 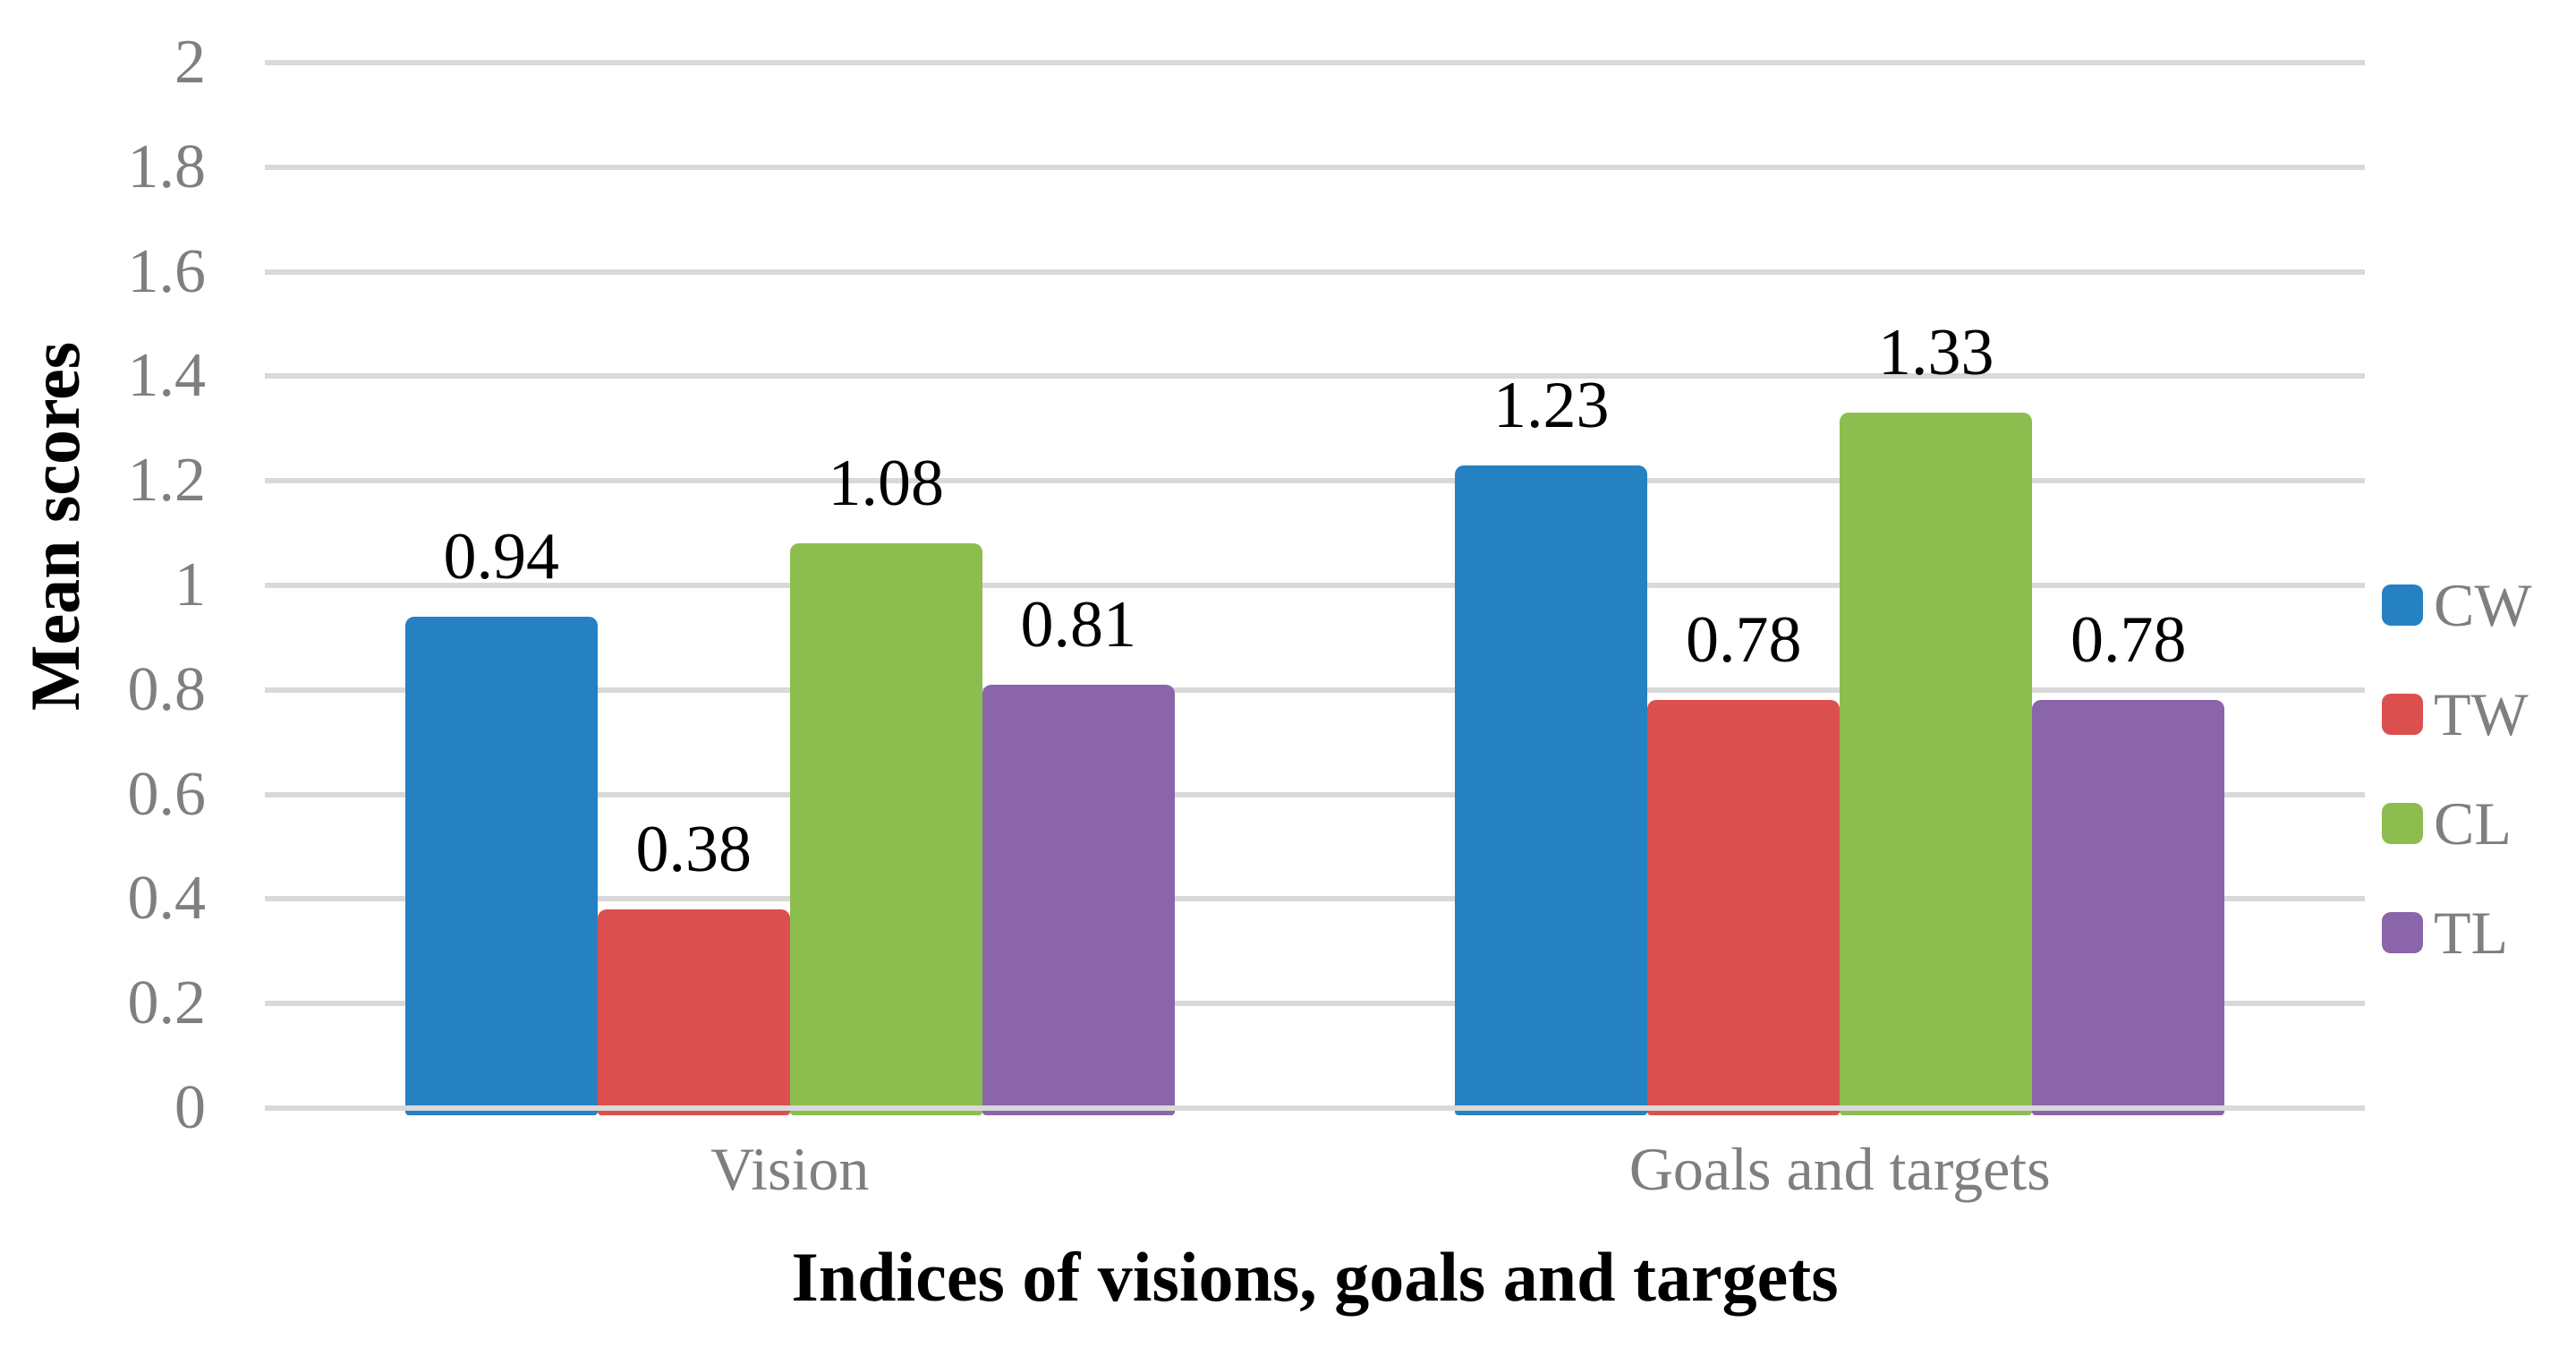 I want to click on category-labels: Vision Goals and targets, so click(x=1315, y=1174).